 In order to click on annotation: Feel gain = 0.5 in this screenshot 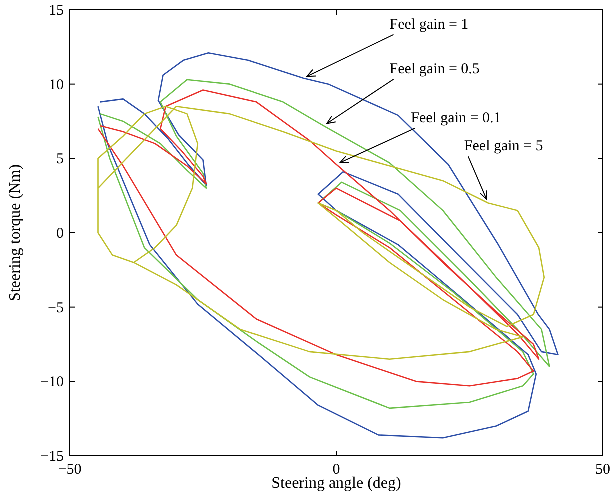, I will do `click(435, 69)`.